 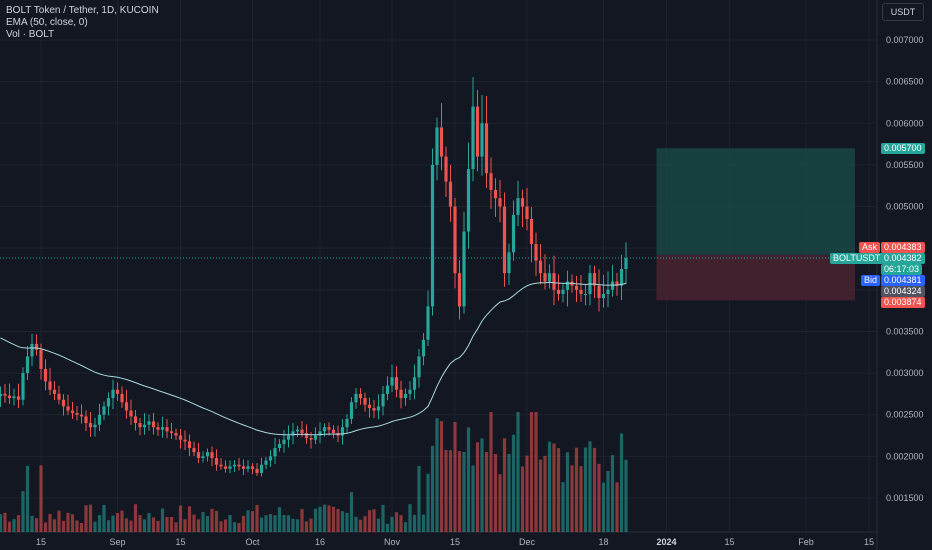 What do you see at coordinates (905, 82) in the screenshot?
I see `price-tick-label: 0.006500` at bounding box center [905, 82].